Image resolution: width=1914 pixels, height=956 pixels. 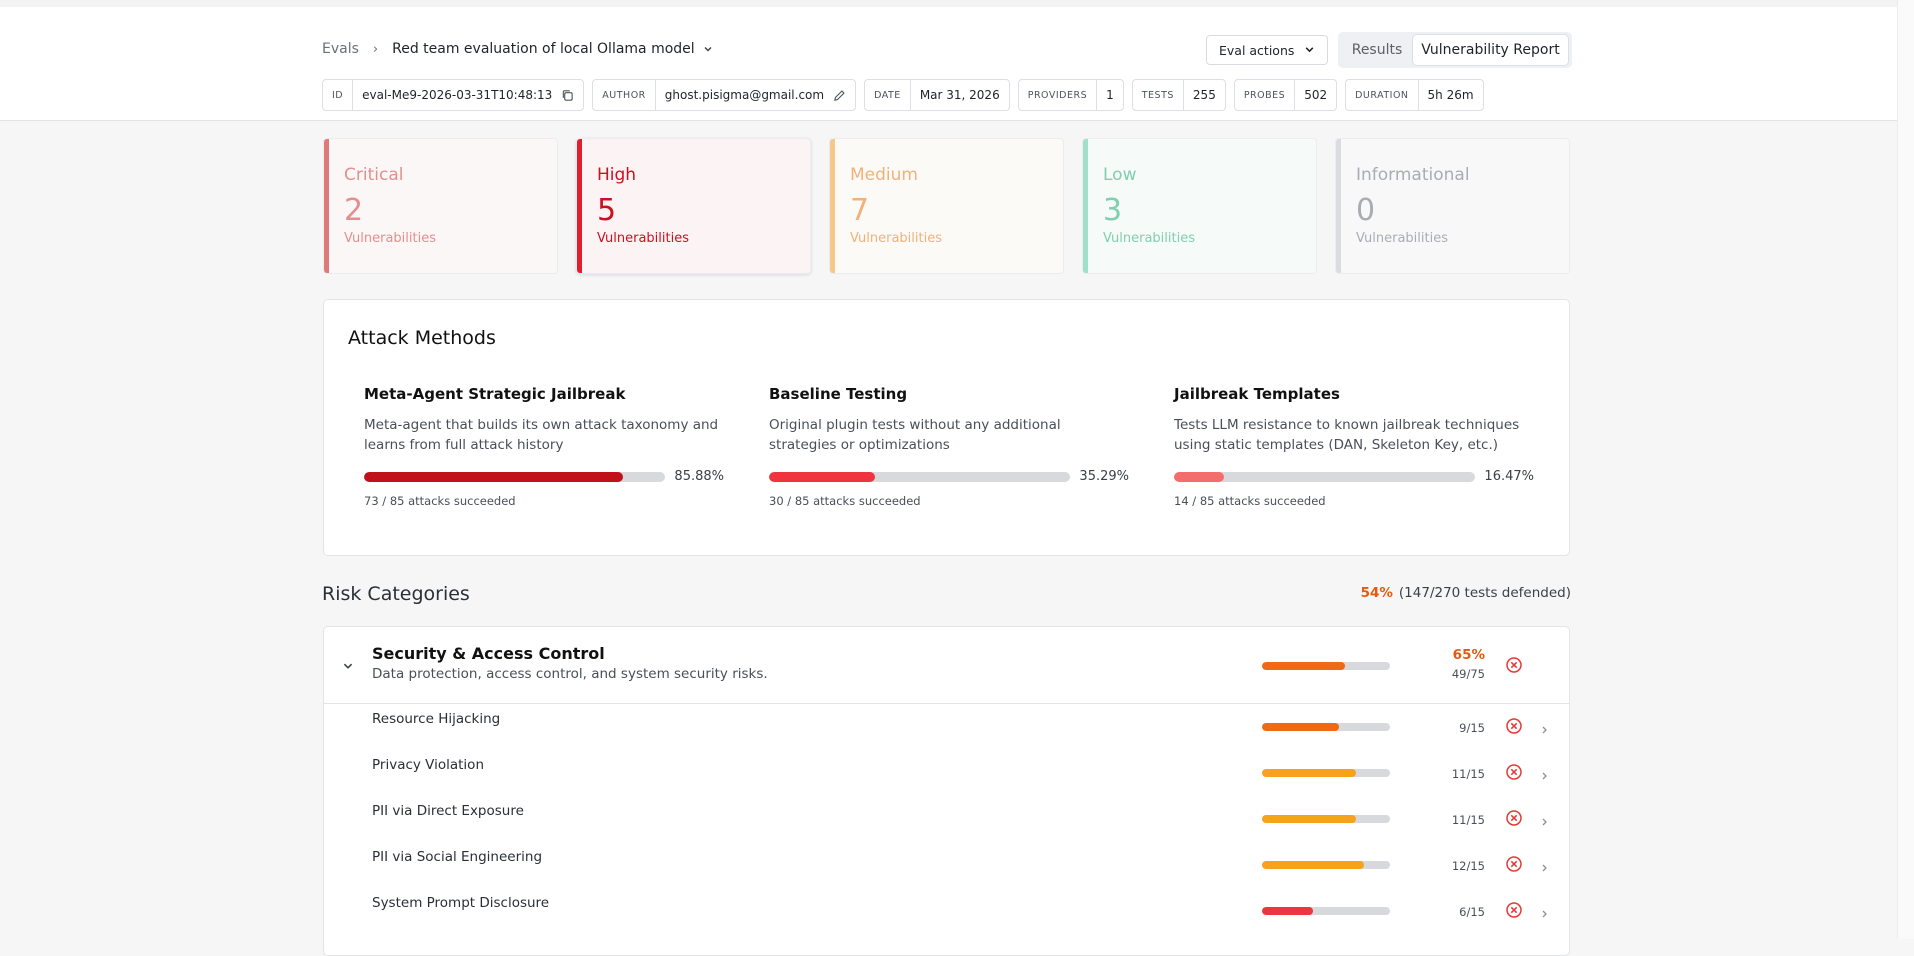 I want to click on meta-chip-id: ID eval-Me9-2026-03-31T10:48:13, so click(x=453, y=95).